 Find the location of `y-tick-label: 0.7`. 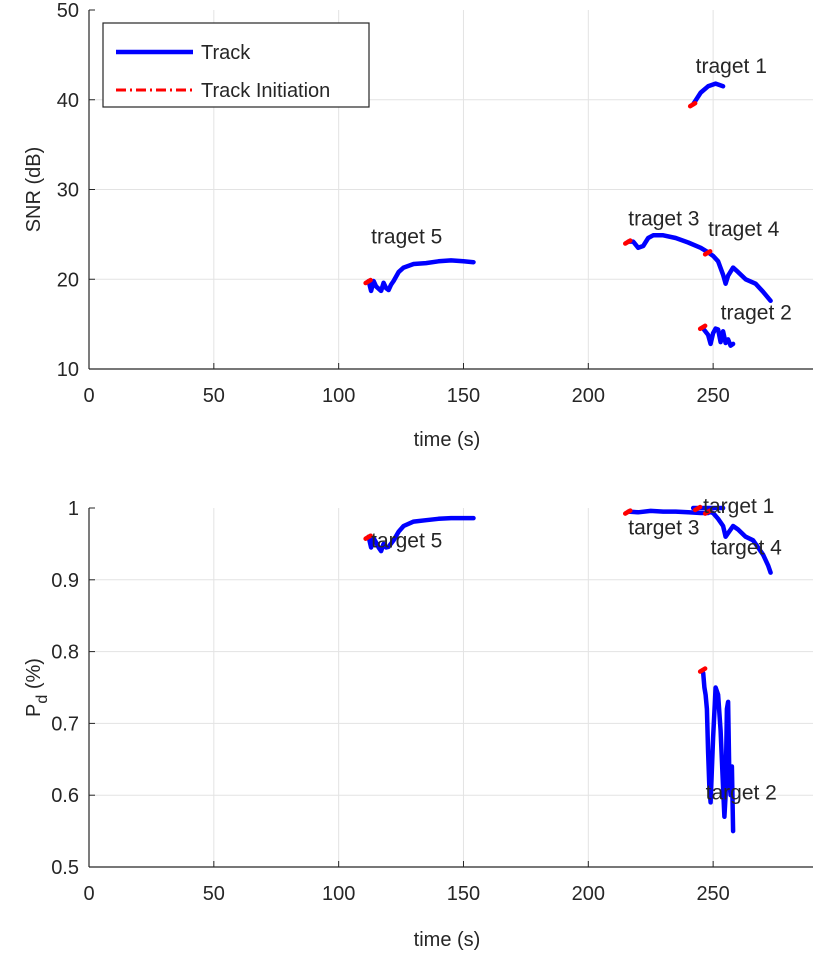

y-tick-label: 0.7 is located at coordinates (65, 724).